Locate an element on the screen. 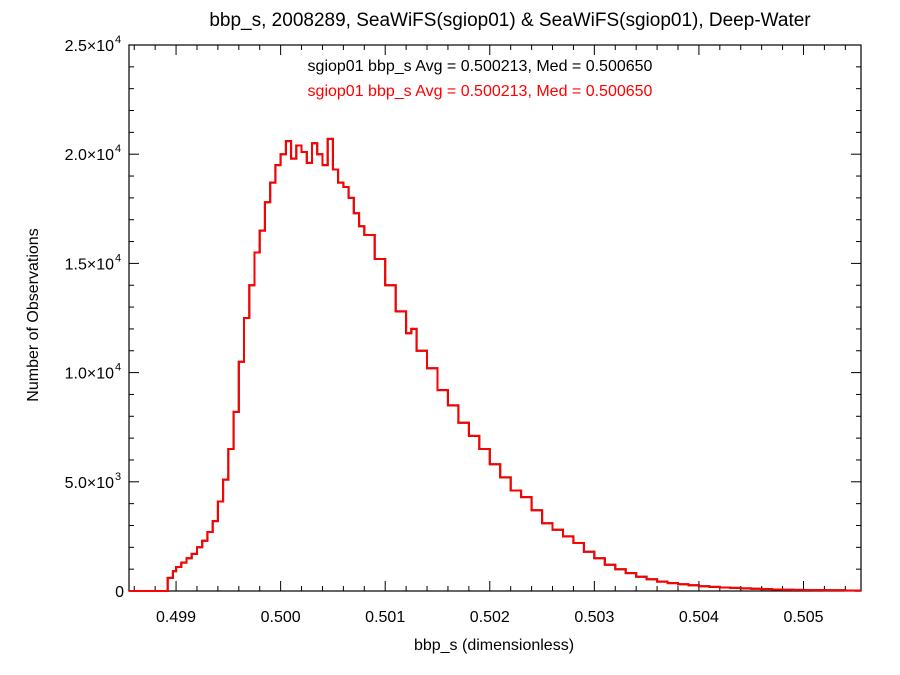 This screenshot has height=675, width=900. x-tick-label: 0.499 is located at coordinates (176, 617).